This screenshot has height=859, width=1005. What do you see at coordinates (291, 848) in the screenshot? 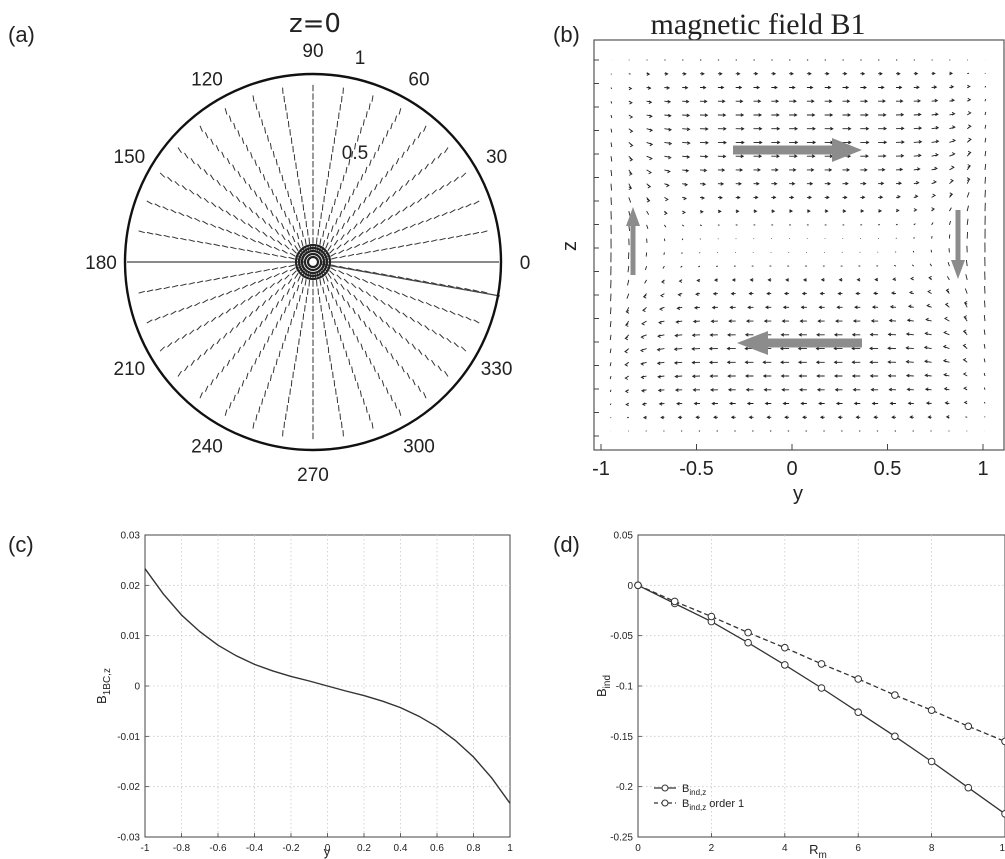
I see `panel-c-xtick-label: -0.2` at bounding box center [291, 848].